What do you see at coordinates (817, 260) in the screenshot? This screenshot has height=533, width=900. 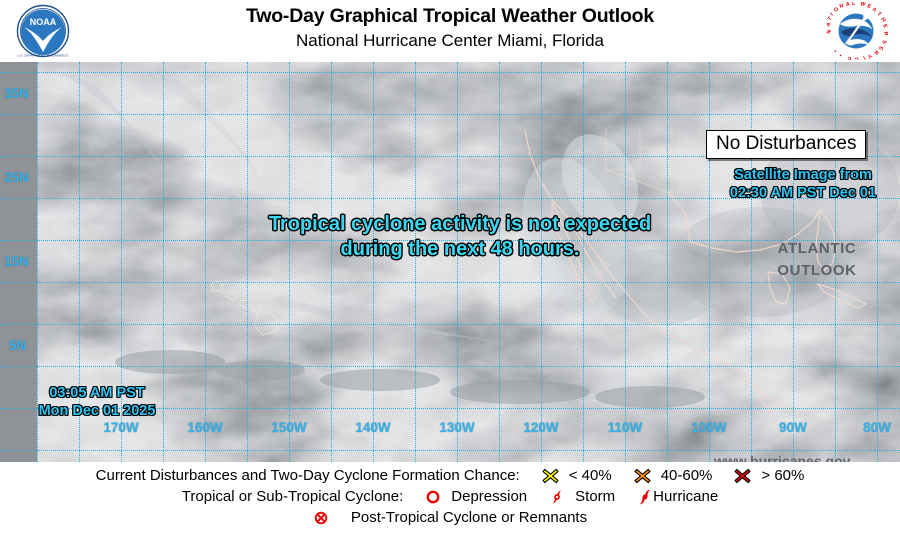 I see `atlantic-outlook-link: ATLANTIC OUTLOOK` at bounding box center [817, 260].